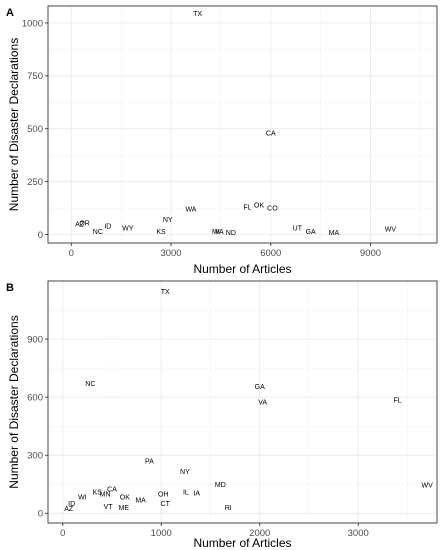  What do you see at coordinates (259, 533) in the screenshot?
I see `x-tick-label: 2000` at bounding box center [259, 533].